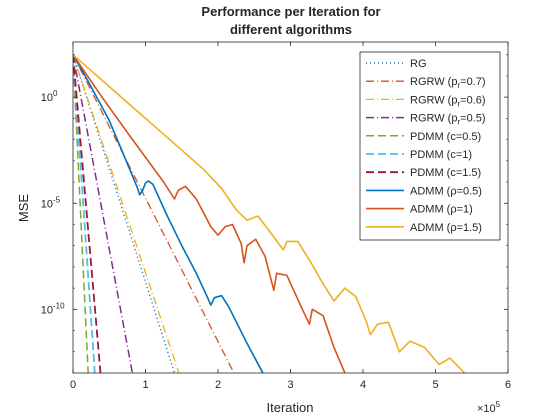 The height and width of the screenshot is (420, 560). What do you see at coordinates (446, 228) in the screenshot?
I see `legend-label-9: ADMM (ρ=1.5)` at bounding box center [446, 228].